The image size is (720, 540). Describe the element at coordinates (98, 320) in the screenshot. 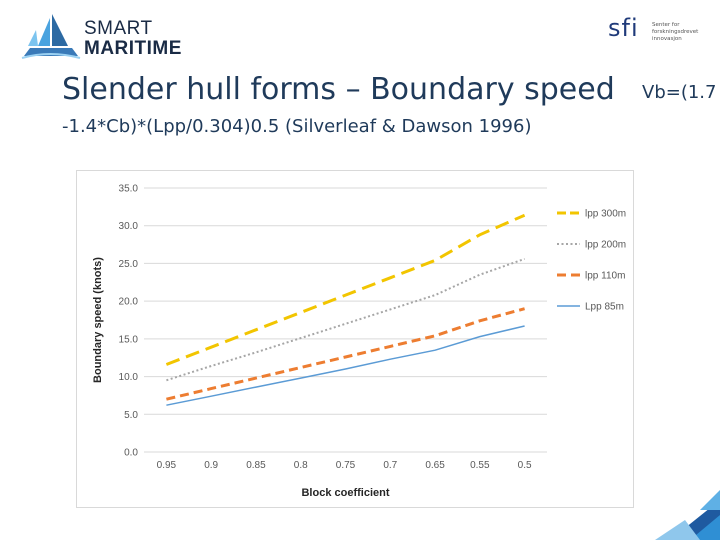

I see `y-axis-title: Boundary speed (knots)` at that location.